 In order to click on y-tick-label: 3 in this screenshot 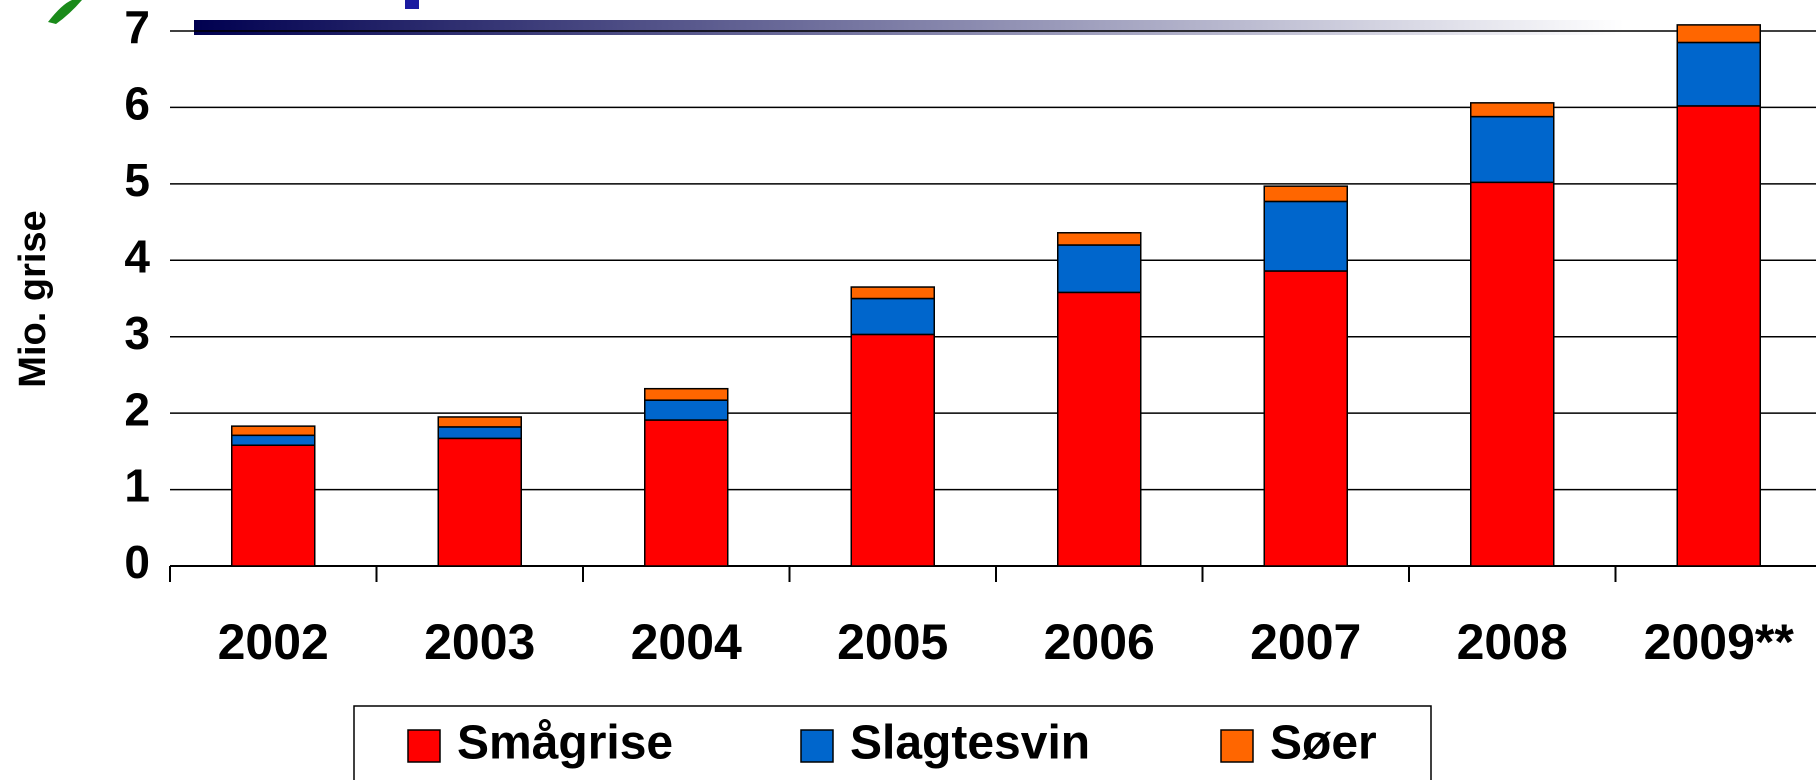, I will do `click(137, 333)`.